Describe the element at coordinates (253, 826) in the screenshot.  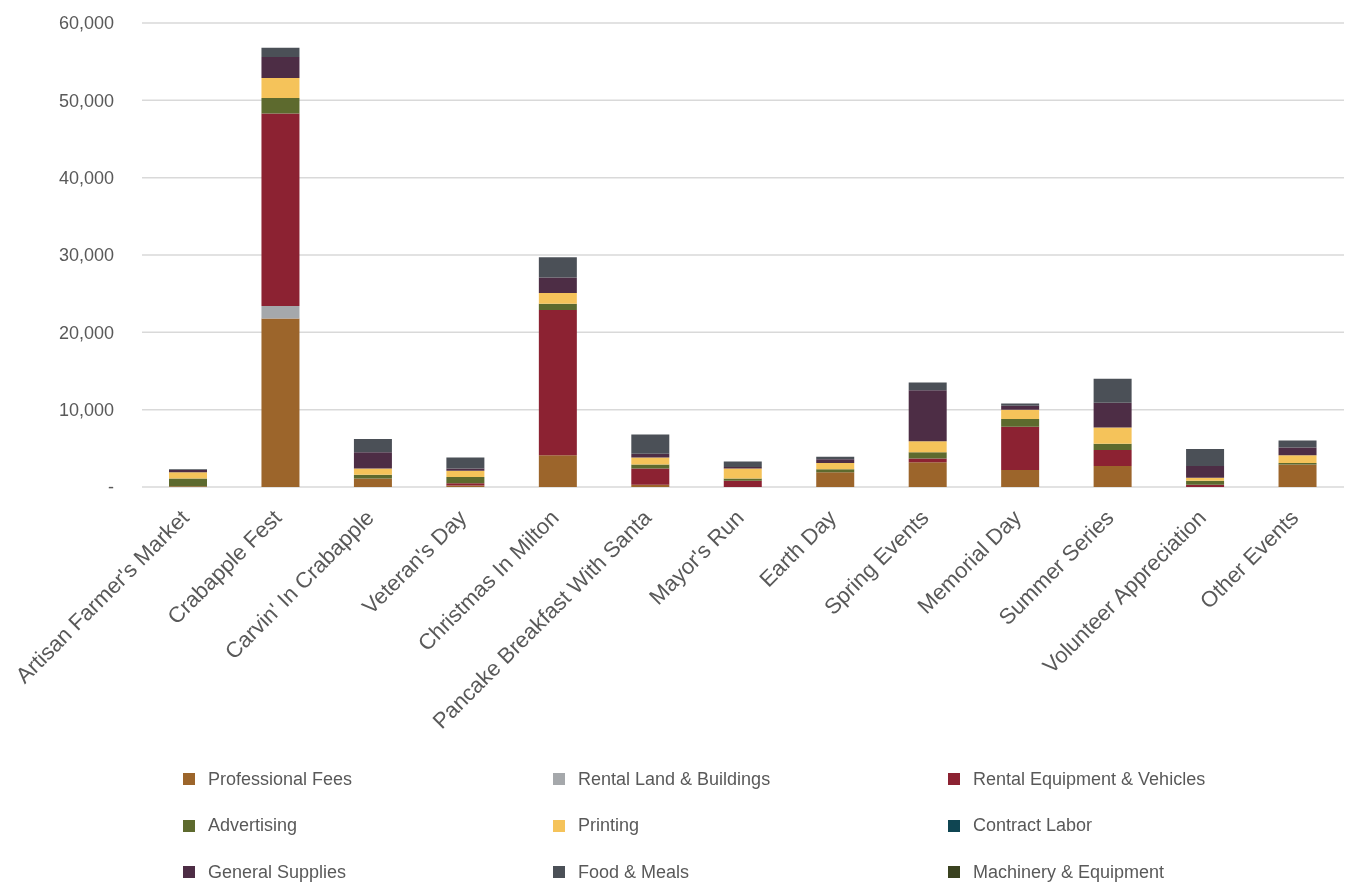
I see `legend-label: Advertising` at that location.